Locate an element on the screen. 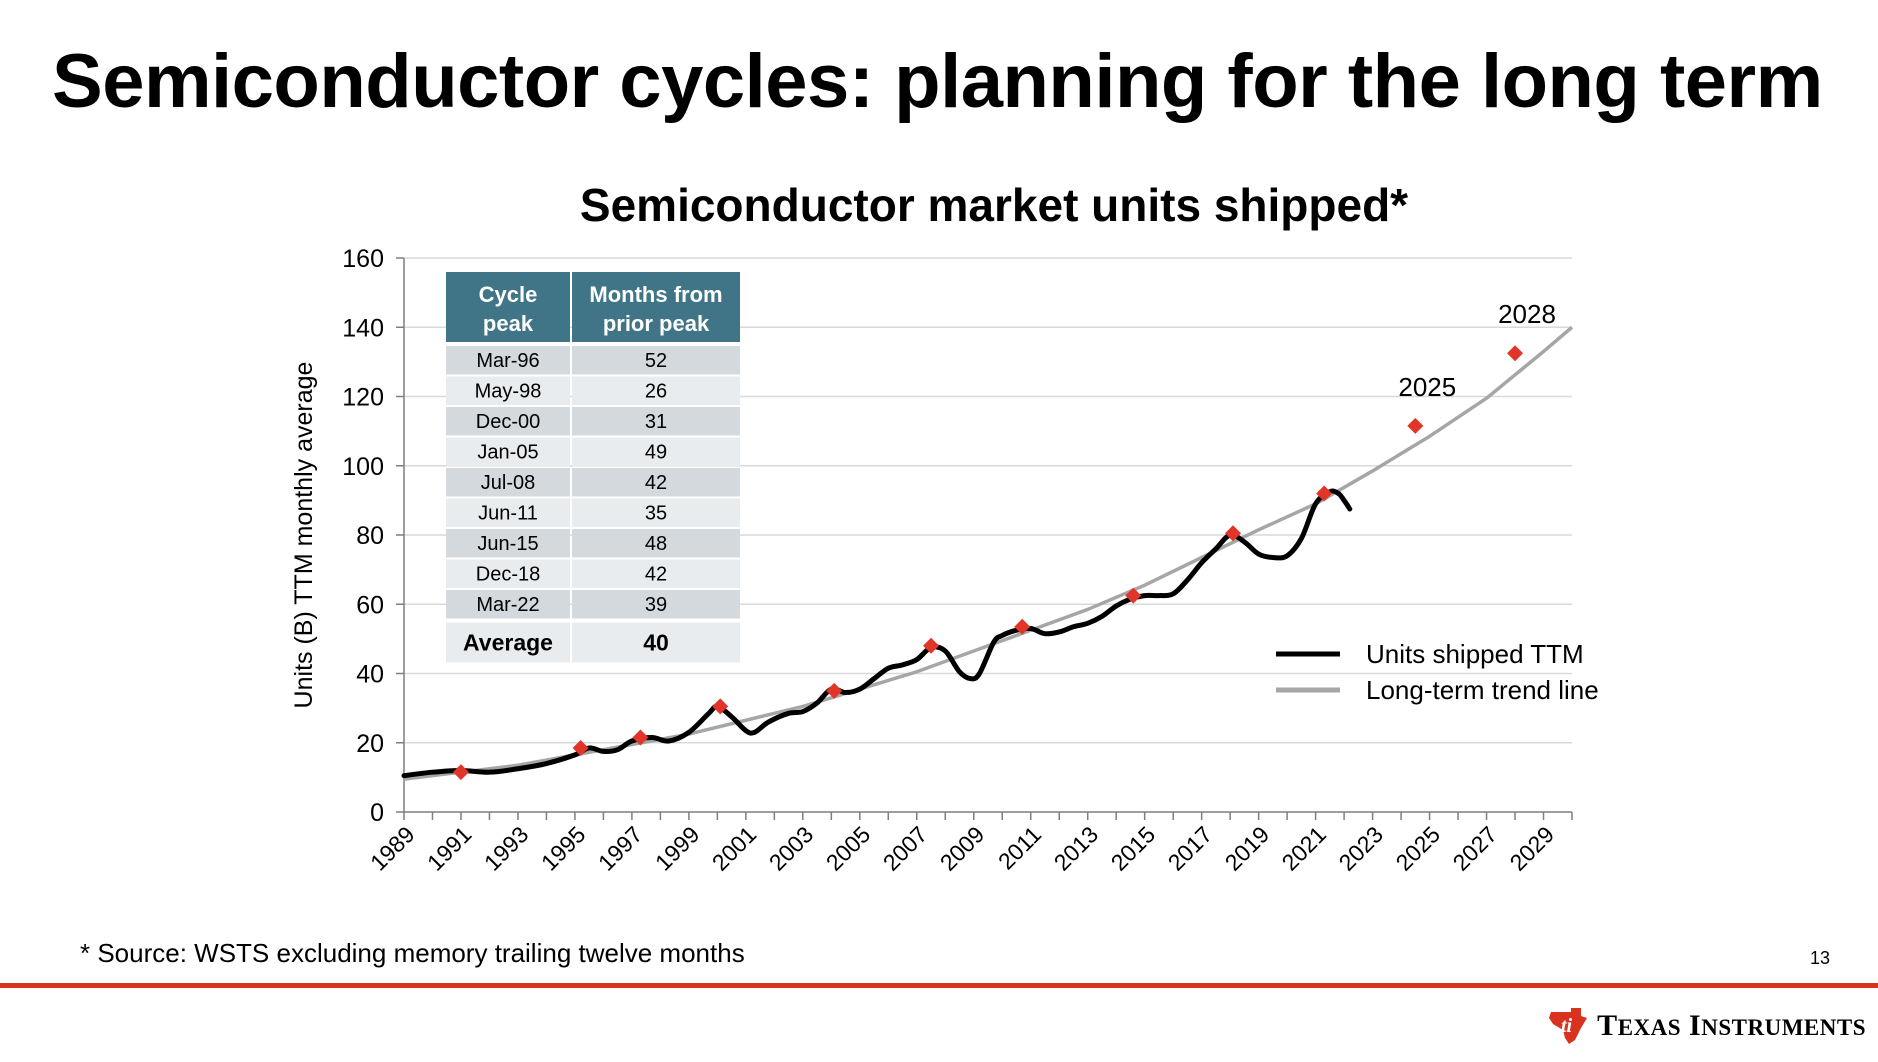  x-tick-label: 2009 is located at coordinates (962, 848).